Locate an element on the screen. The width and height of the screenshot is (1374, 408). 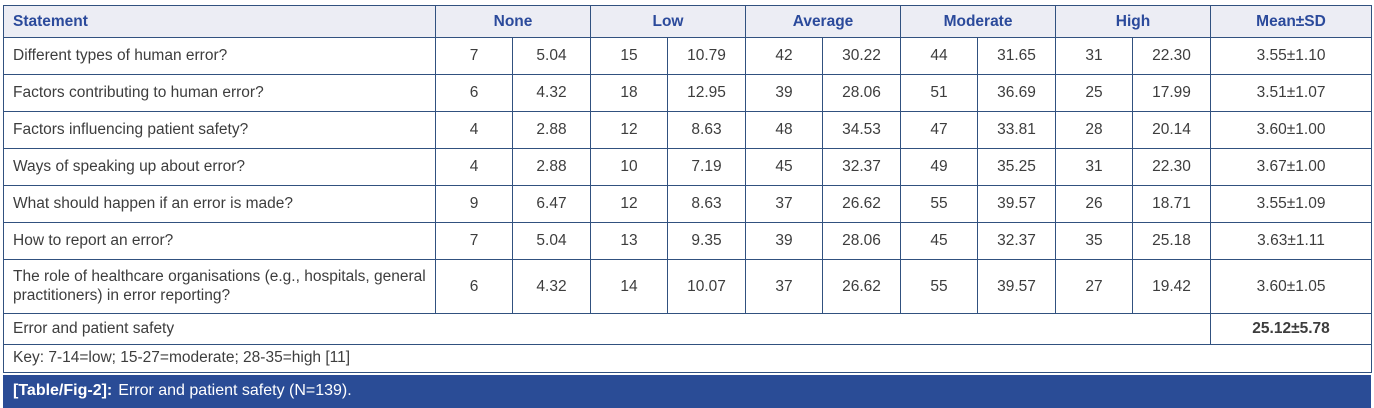
statement-cell: How to report an error? is located at coordinates (219, 241).